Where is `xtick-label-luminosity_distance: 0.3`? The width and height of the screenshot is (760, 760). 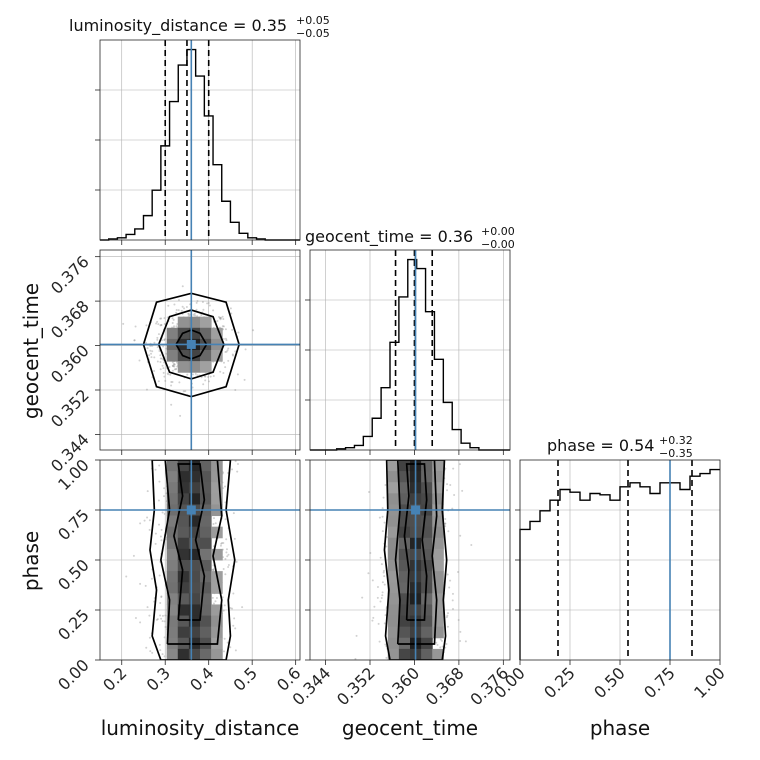 xtick-label-luminosity_distance: 0.3 is located at coordinates (158, 678).